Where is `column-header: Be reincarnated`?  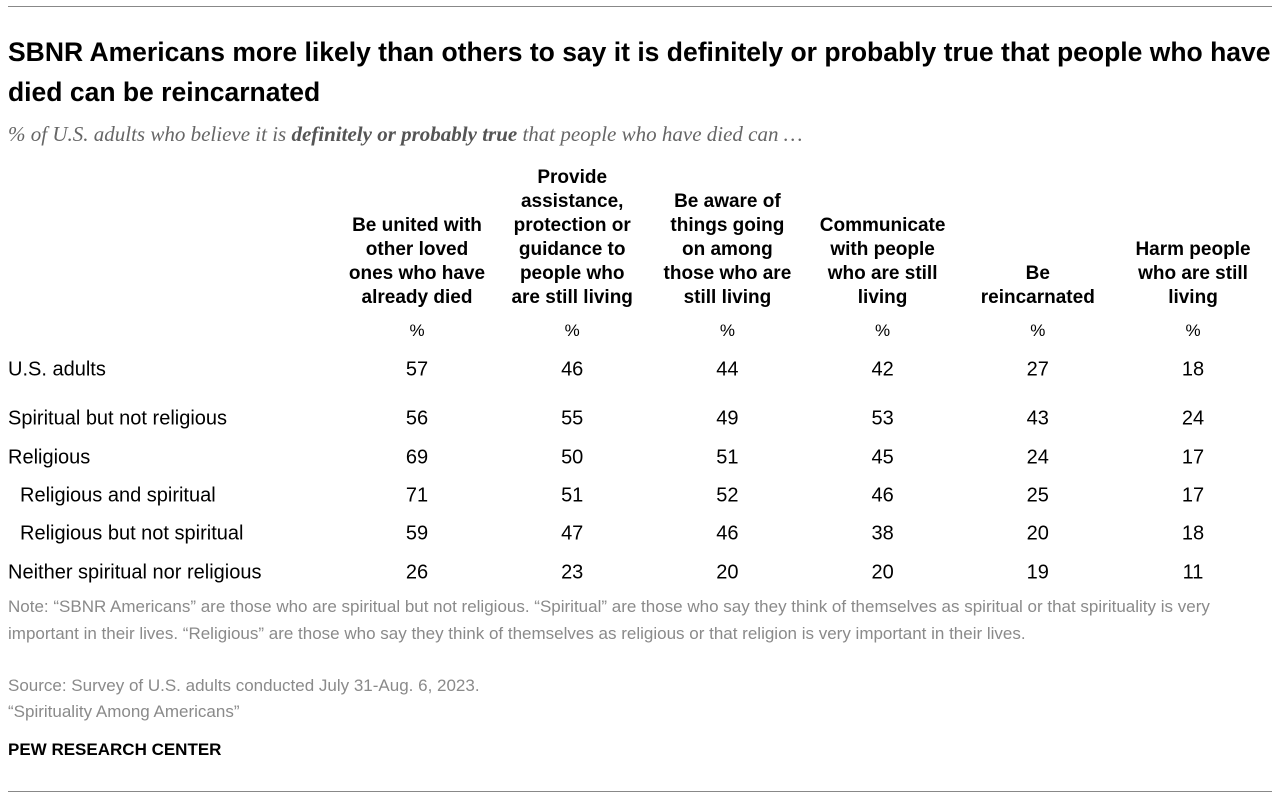 column-header: Be reincarnated is located at coordinates (1038, 286).